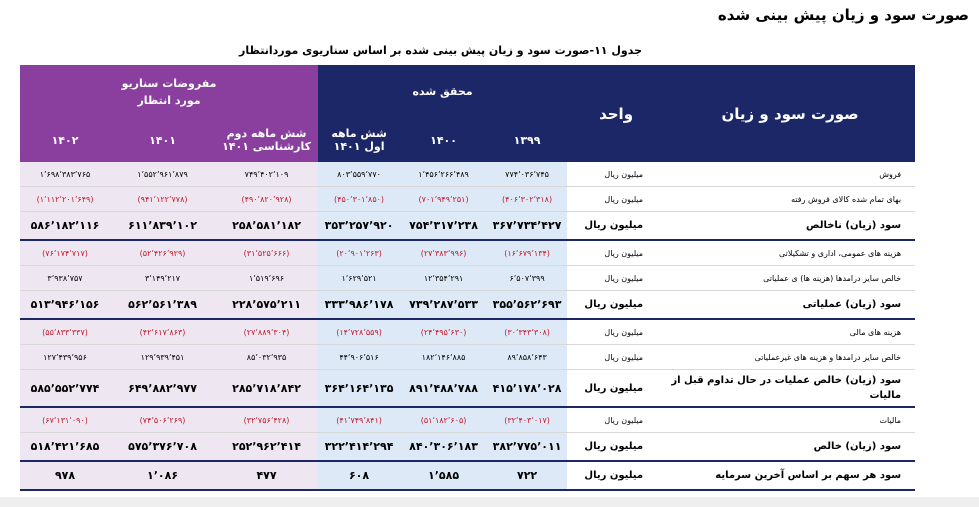 The image size is (979, 507). Describe the element at coordinates (359, 332) in the screenshot. I see `cell-value: (۱۴٬۷۲۸٬۵۵۹)` at that location.